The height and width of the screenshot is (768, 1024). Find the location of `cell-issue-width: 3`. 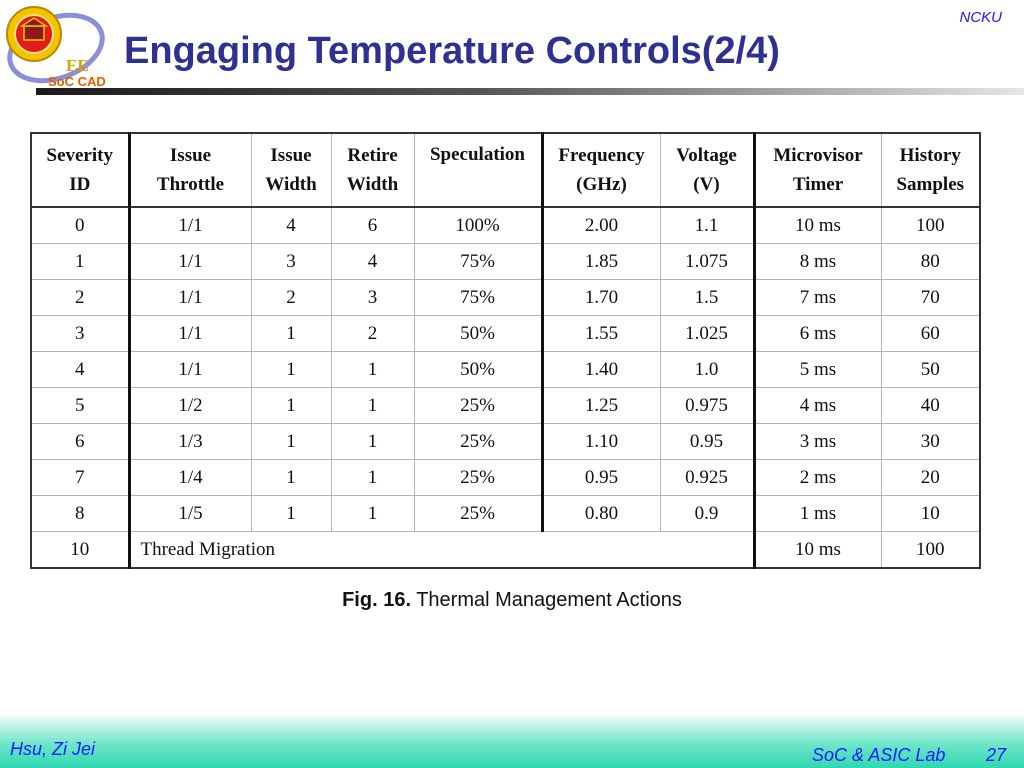

cell-issue-width: 3 is located at coordinates (291, 261).